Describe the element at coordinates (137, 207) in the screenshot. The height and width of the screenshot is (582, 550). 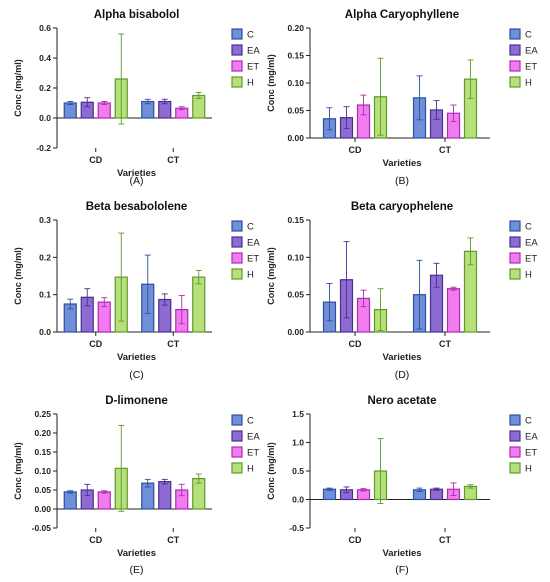
I see `chart-title: Beta besabololene` at that location.